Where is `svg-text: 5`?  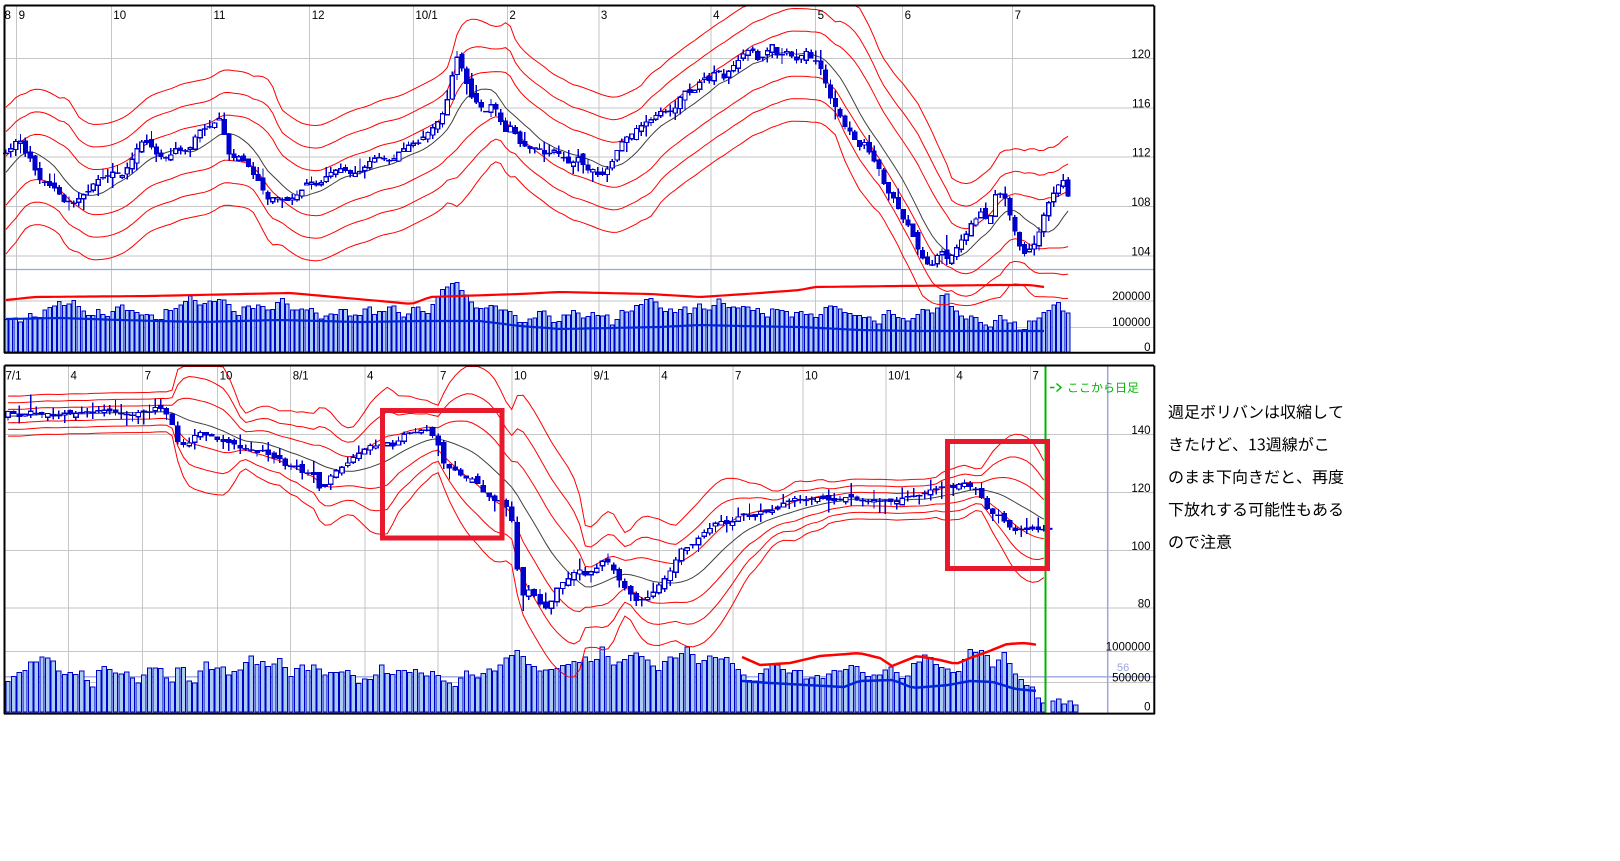
svg-text: 5 is located at coordinates (821, 16).